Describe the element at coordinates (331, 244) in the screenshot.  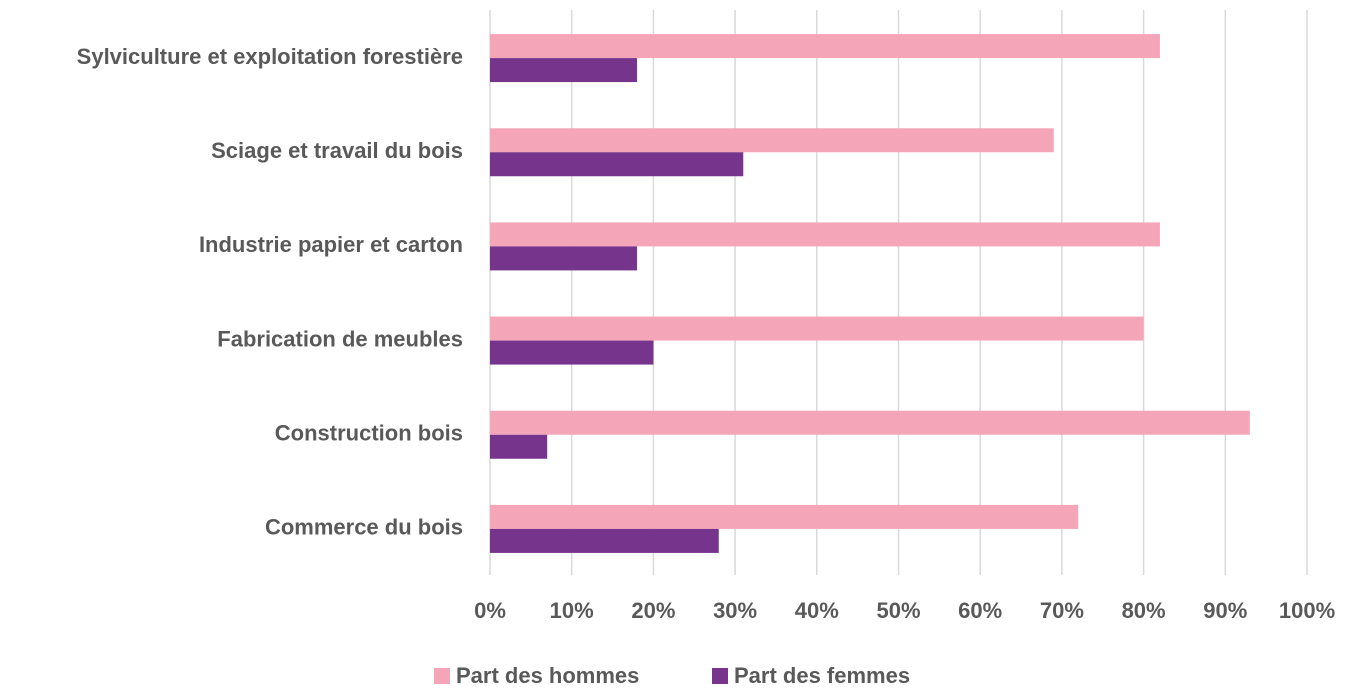
I see `y-tick-label: Industrie papier et carton` at that location.